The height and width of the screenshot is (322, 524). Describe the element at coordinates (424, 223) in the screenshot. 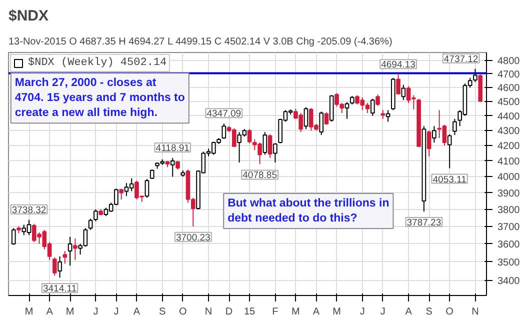

I see `annotation: 3787.23` at that location.